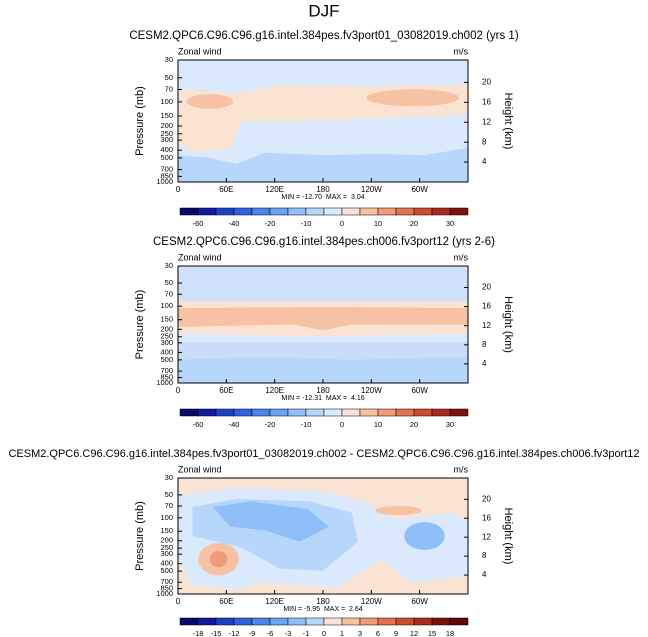 This screenshot has height=637, width=648. What do you see at coordinates (166, 547) in the screenshot?
I see `y-tick-label: 250` at bounding box center [166, 547].